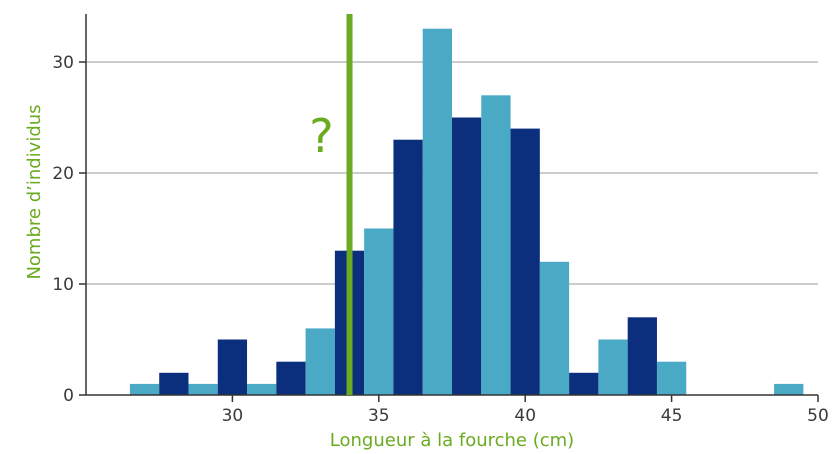  What do you see at coordinates (818, 416) in the screenshot?
I see `x-tick-label: 50` at bounding box center [818, 416].